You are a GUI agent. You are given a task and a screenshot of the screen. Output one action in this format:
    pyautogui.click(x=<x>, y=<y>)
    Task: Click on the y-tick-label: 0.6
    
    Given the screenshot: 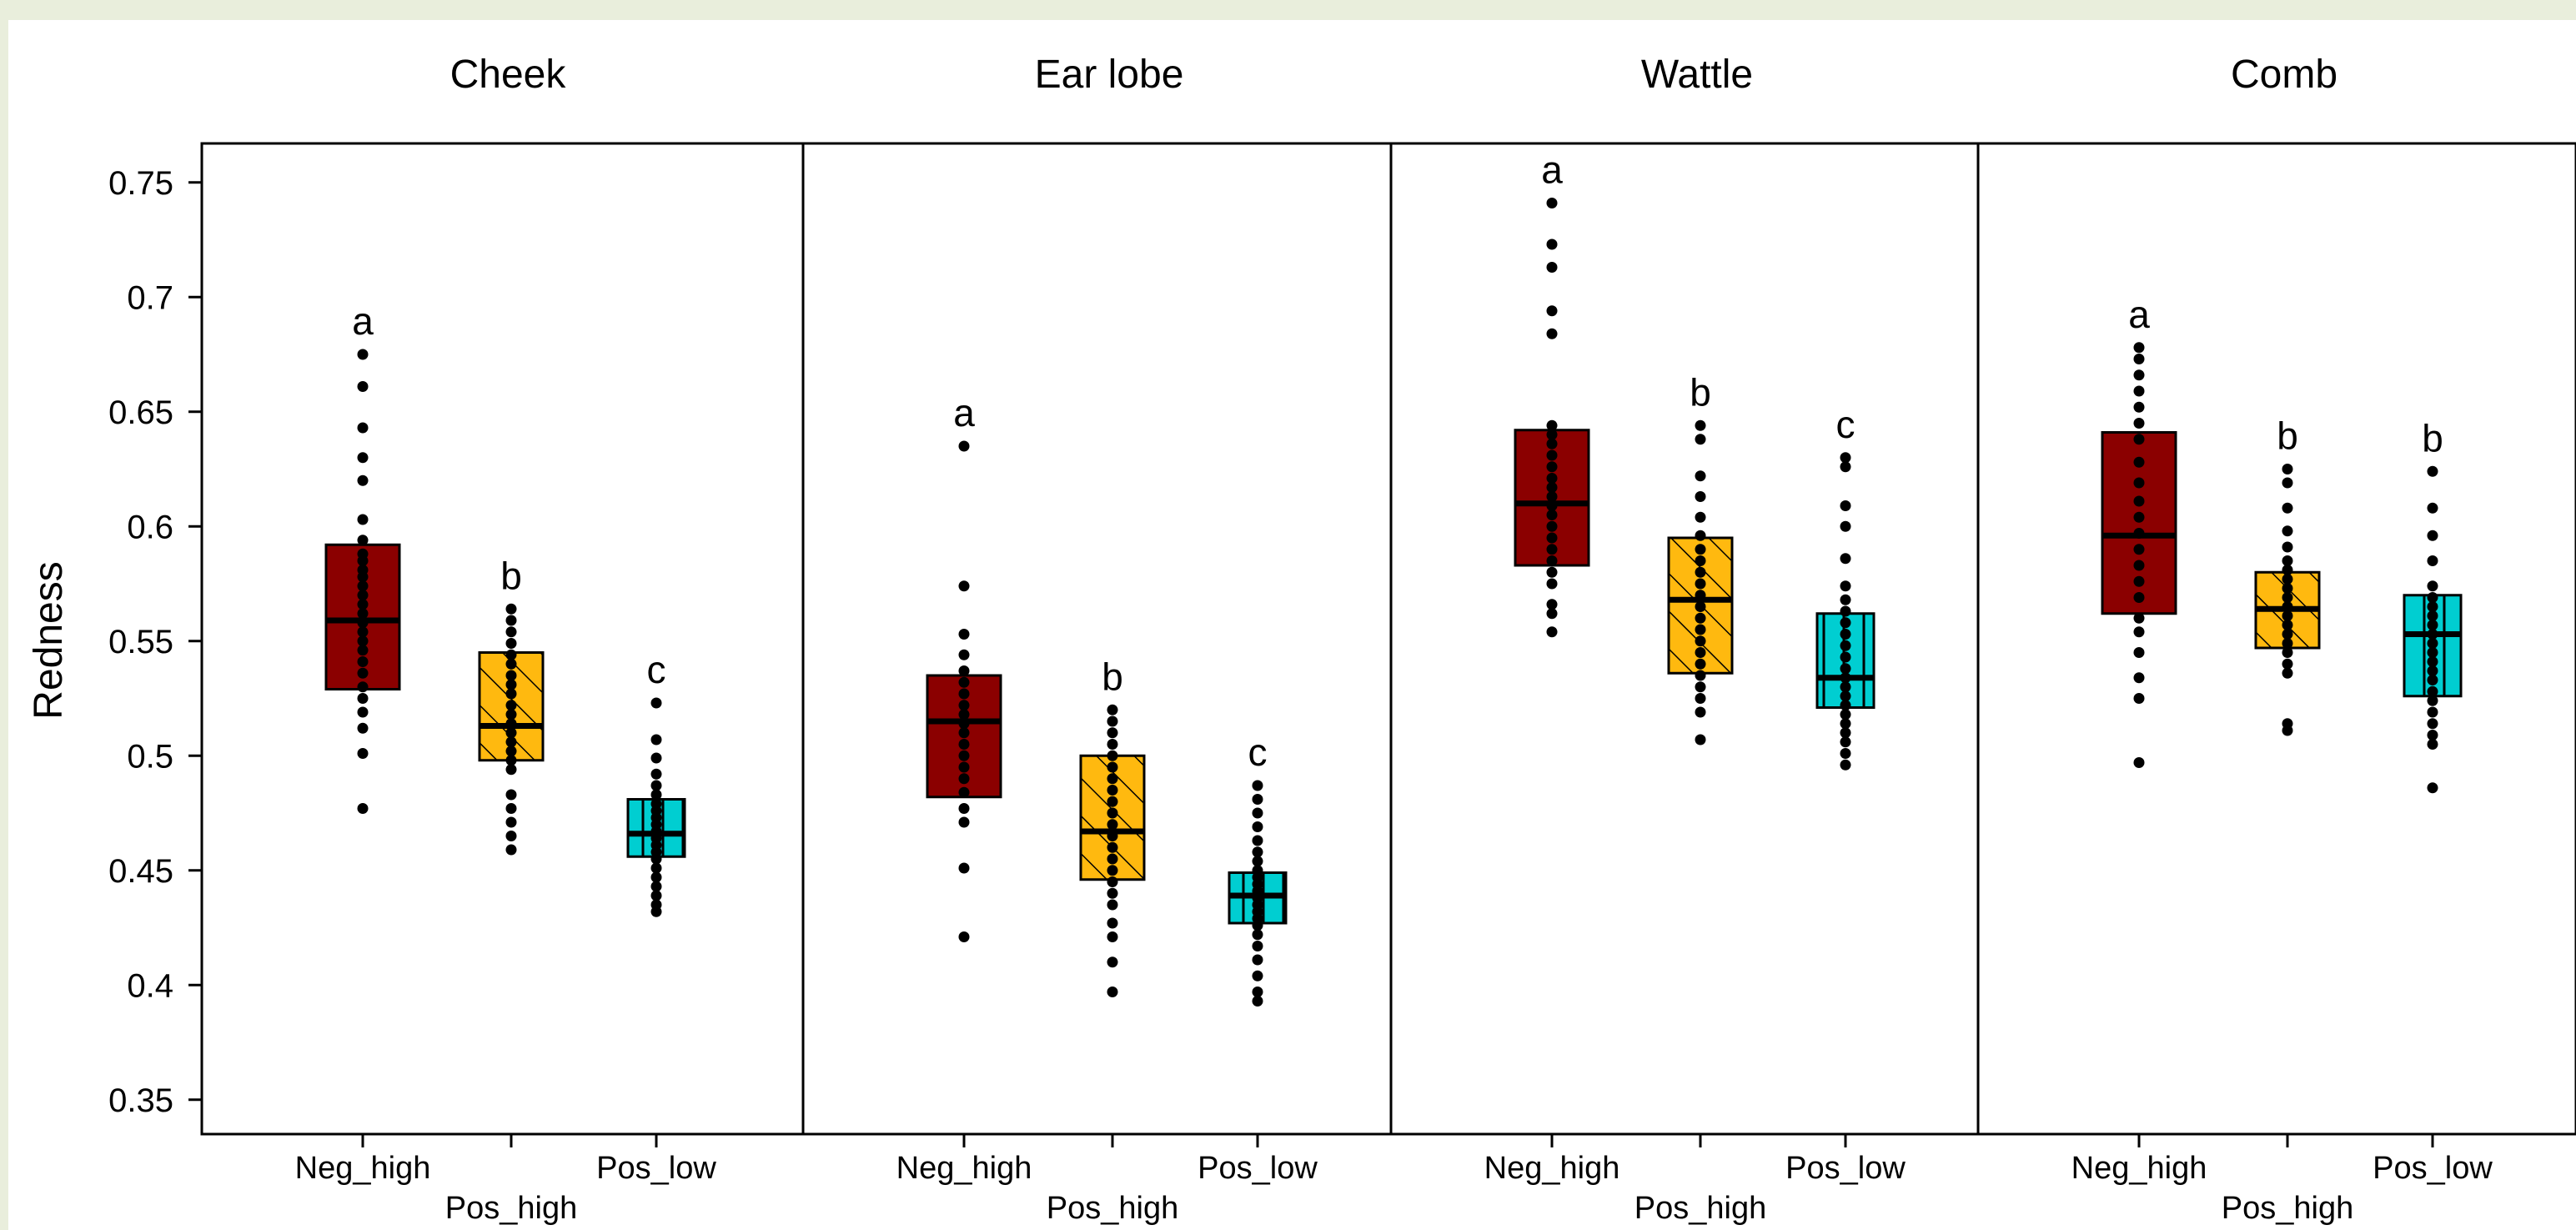 What is the action you would take?
    pyautogui.click(x=150, y=527)
    